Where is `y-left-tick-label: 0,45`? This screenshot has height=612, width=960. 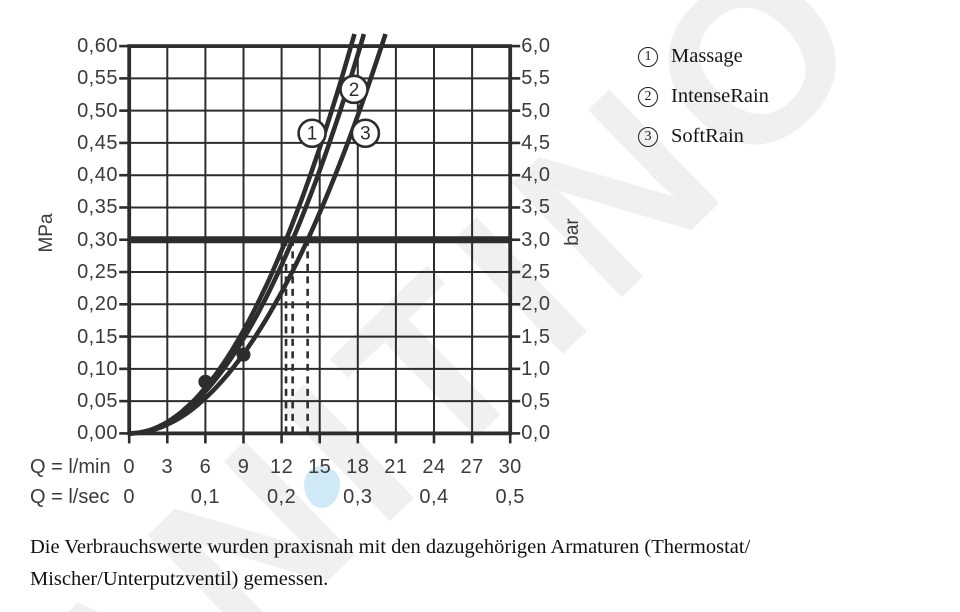
y-left-tick-label: 0,45 is located at coordinates (97, 142).